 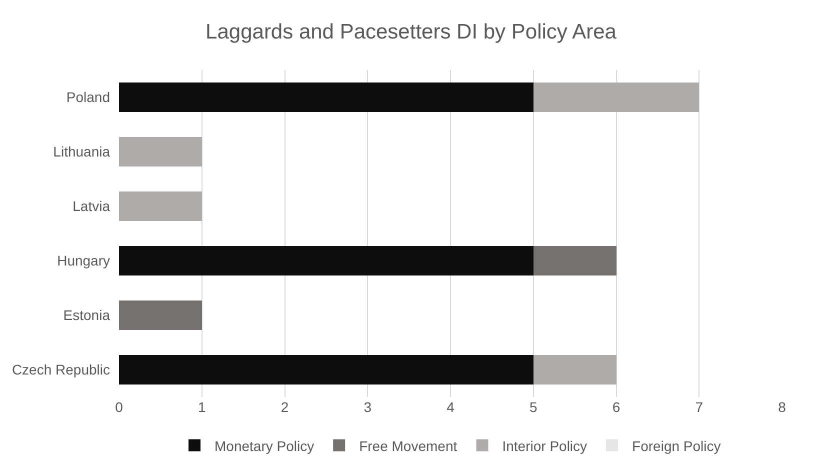 What do you see at coordinates (284, 407) in the screenshot?
I see `x-tick-label: 2` at bounding box center [284, 407].